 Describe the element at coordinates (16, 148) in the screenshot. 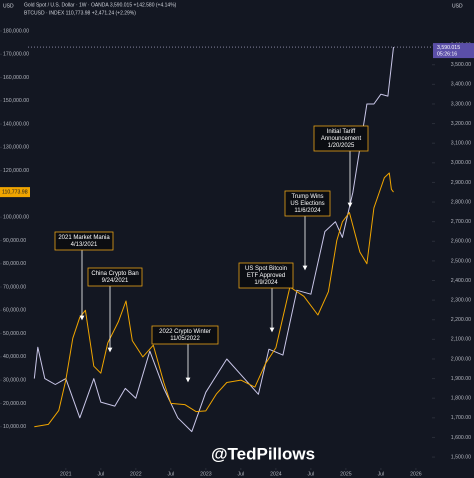

I see `y-tick-label: 130,000.00` at that location.